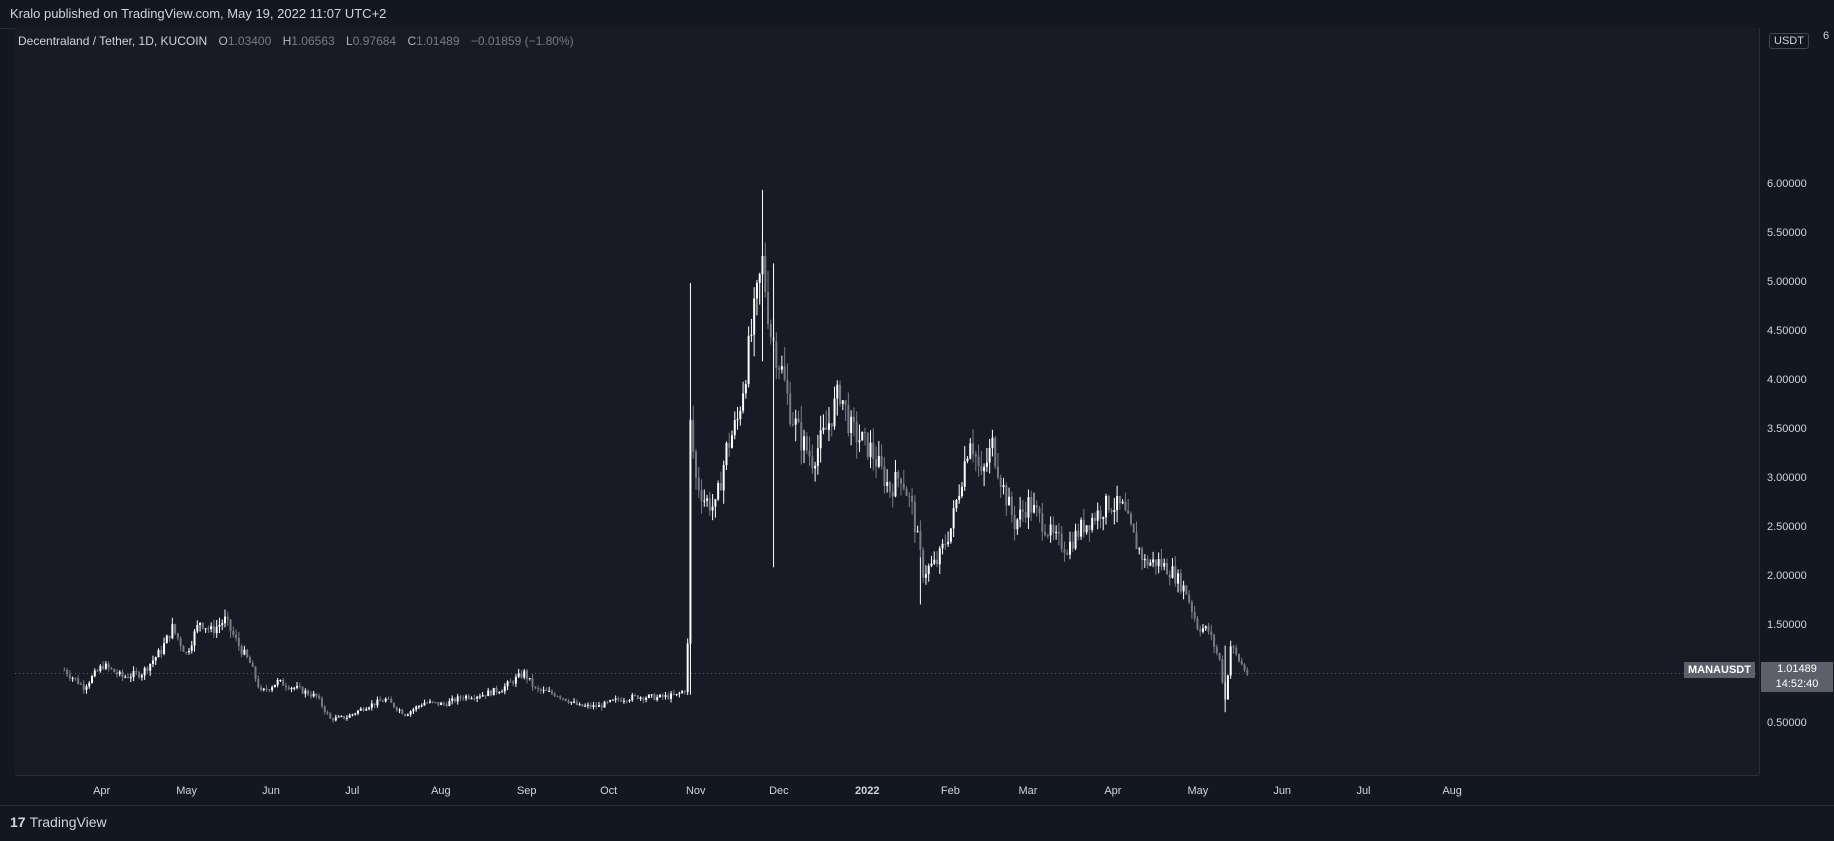 This screenshot has width=1834, height=841. Describe the element at coordinates (68, 822) in the screenshot. I see `tv-brand-text: TradingView` at that location.